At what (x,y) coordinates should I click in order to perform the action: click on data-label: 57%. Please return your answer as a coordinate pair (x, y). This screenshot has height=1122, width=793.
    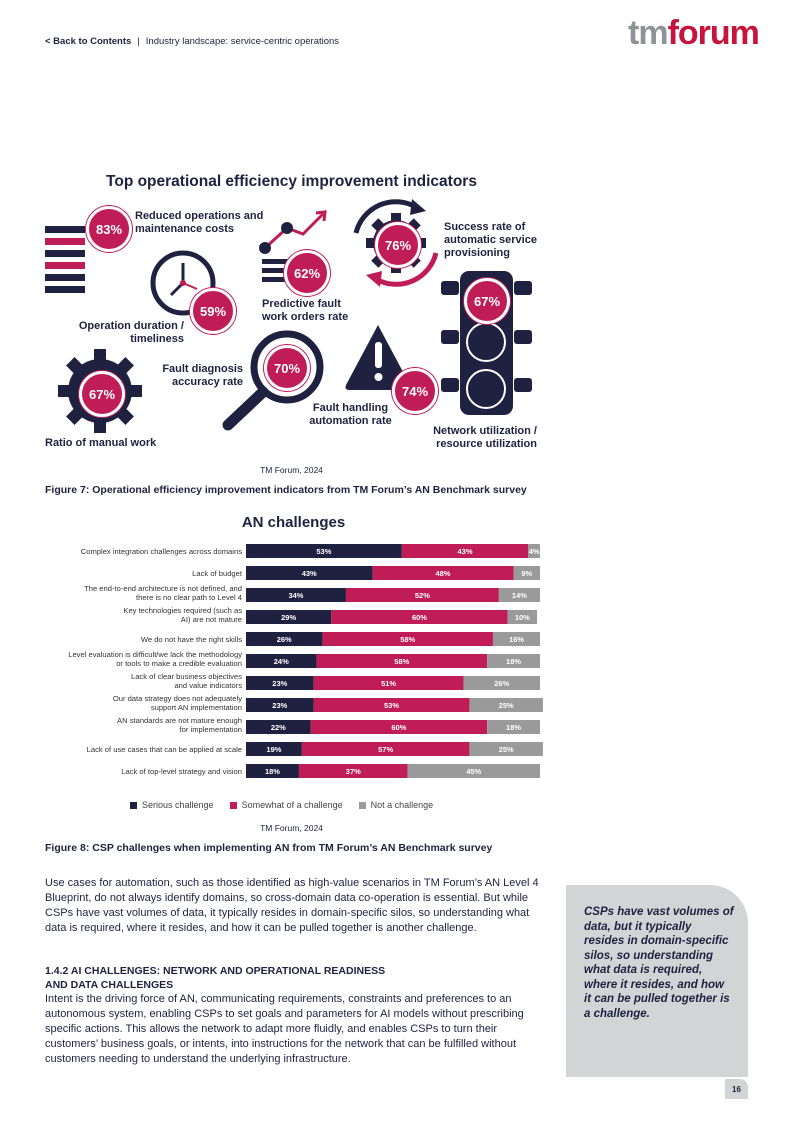
    Looking at the image, I should click on (385, 749).